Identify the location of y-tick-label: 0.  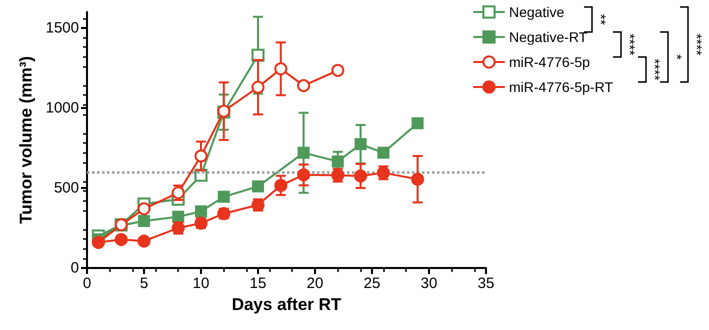
(74, 268).